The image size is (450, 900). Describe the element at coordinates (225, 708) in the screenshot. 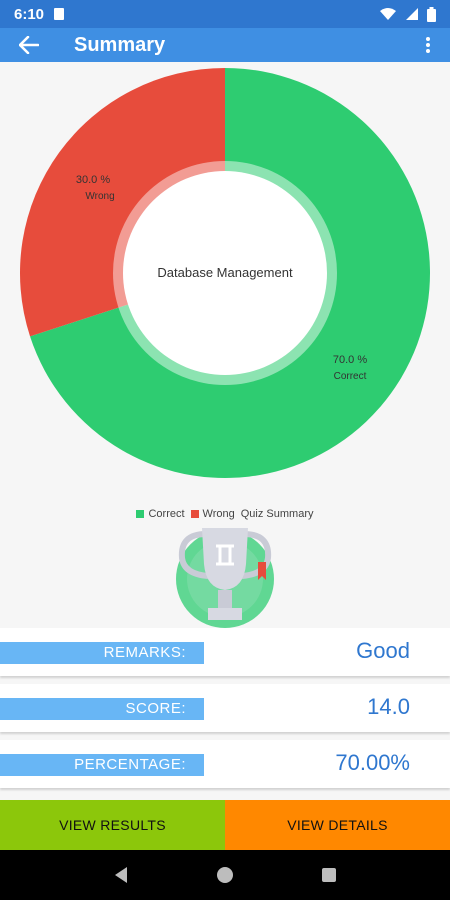

I see `summary-row-score: SCORE: 14.0` at that location.